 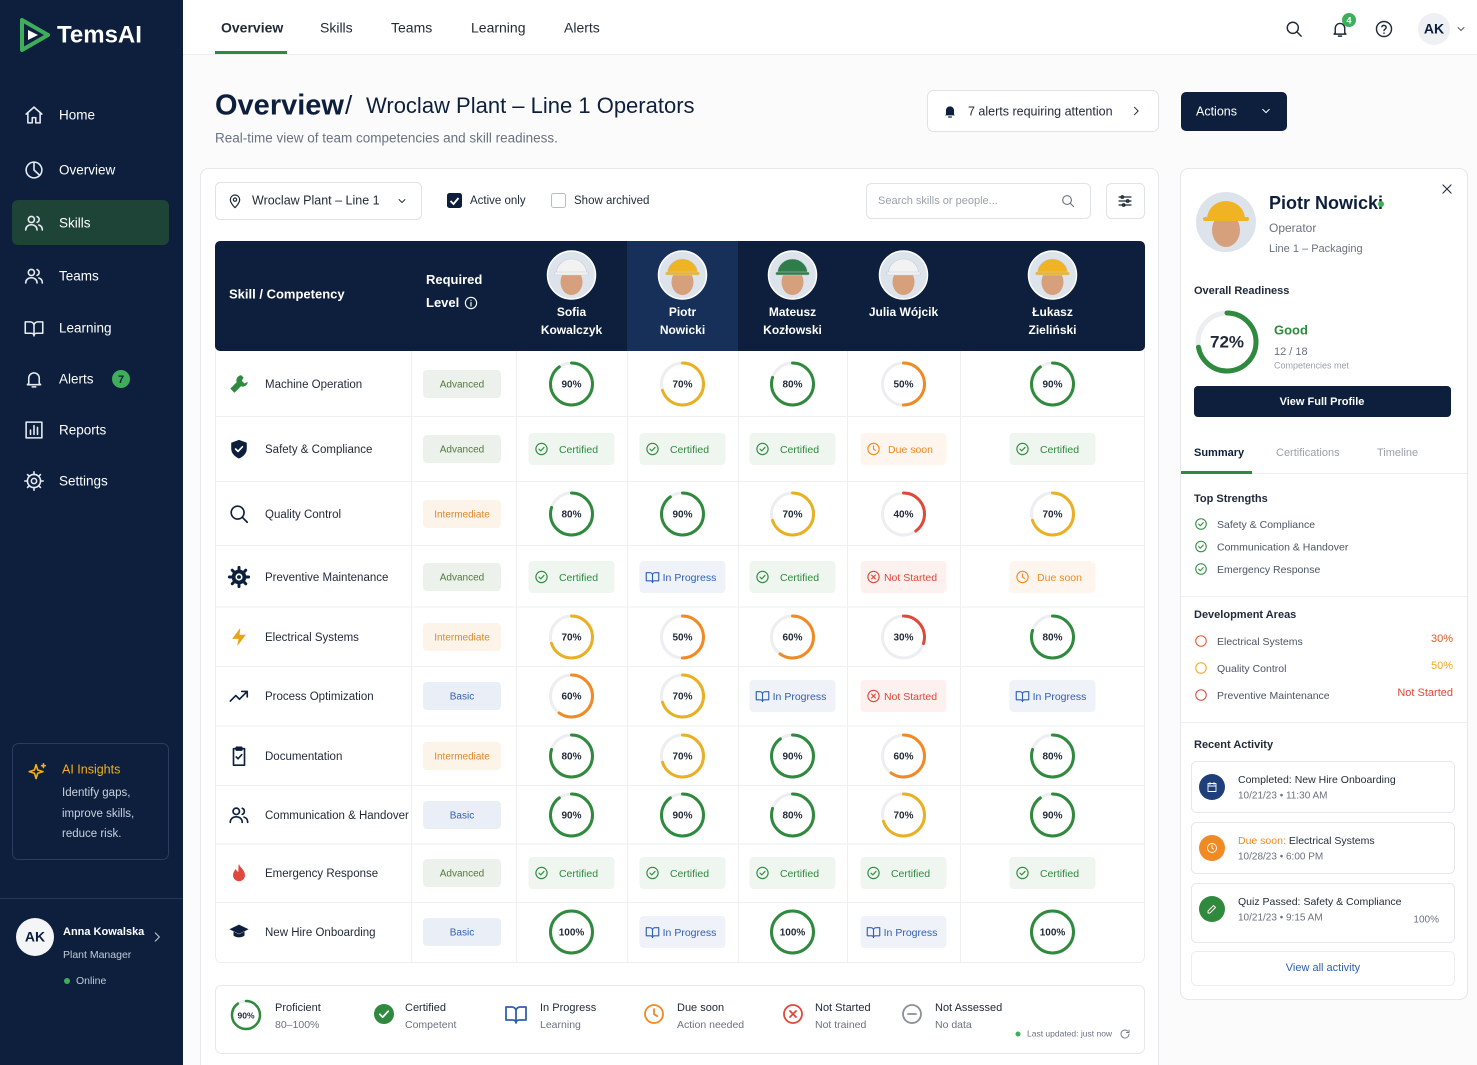 I want to click on activity-link-text: View all activity, so click(x=1323, y=968).